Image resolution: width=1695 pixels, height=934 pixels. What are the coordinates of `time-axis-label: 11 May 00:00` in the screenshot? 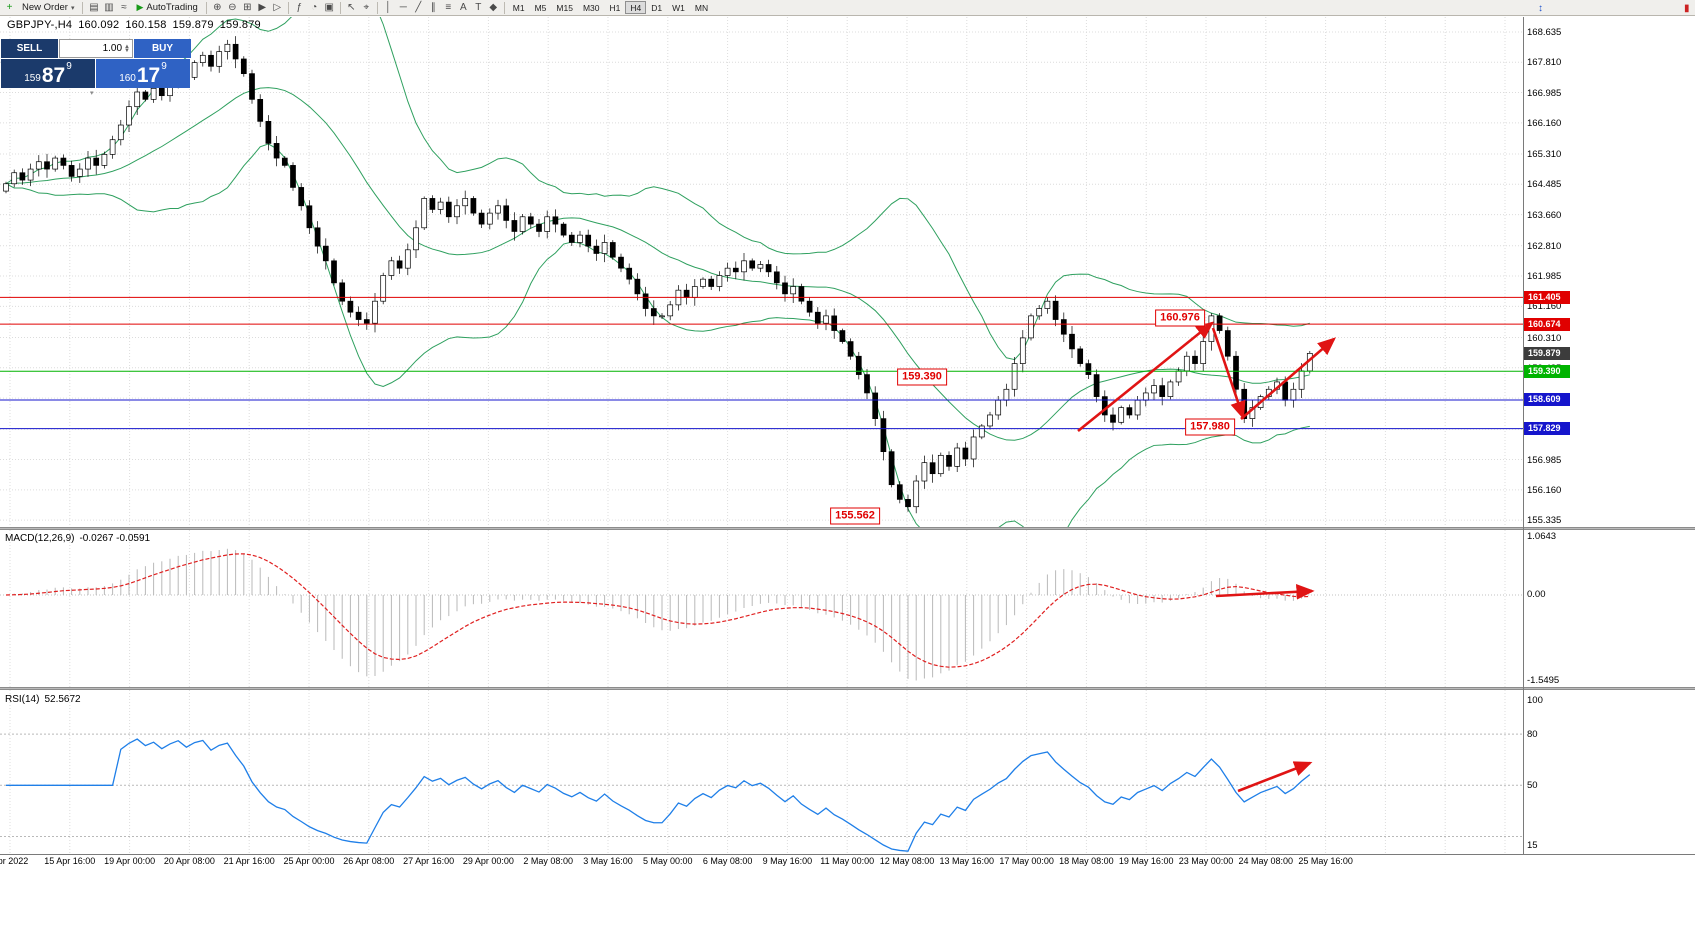 It's located at (847, 861).